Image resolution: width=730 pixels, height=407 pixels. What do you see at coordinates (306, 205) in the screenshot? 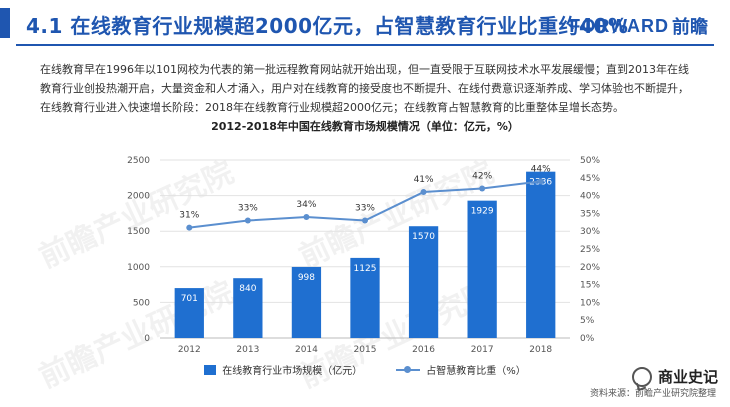
I see `share-value-label: 34%` at bounding box center [306, 205].